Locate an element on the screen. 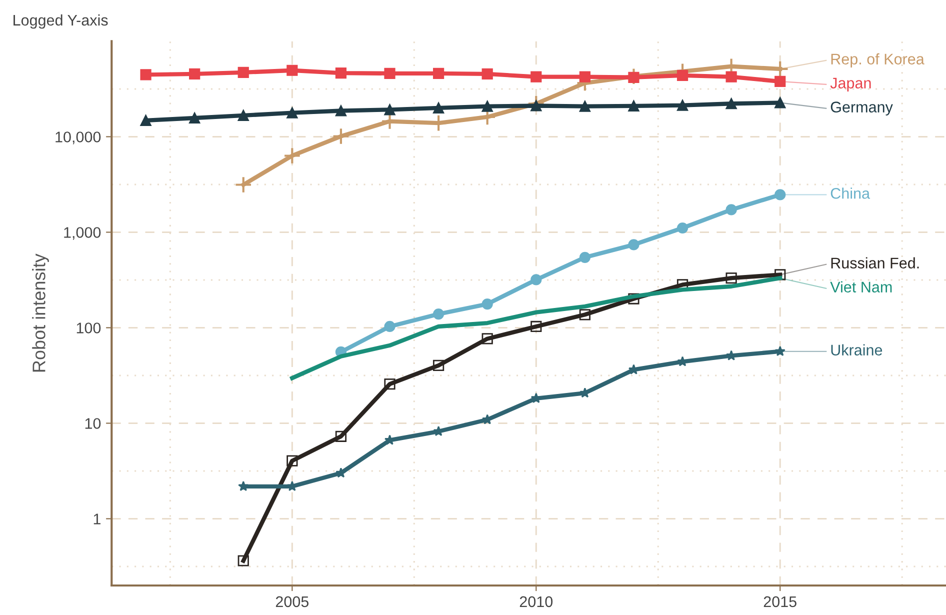  y-axis-title: Robot intensity is located at coordinates (40, 313).